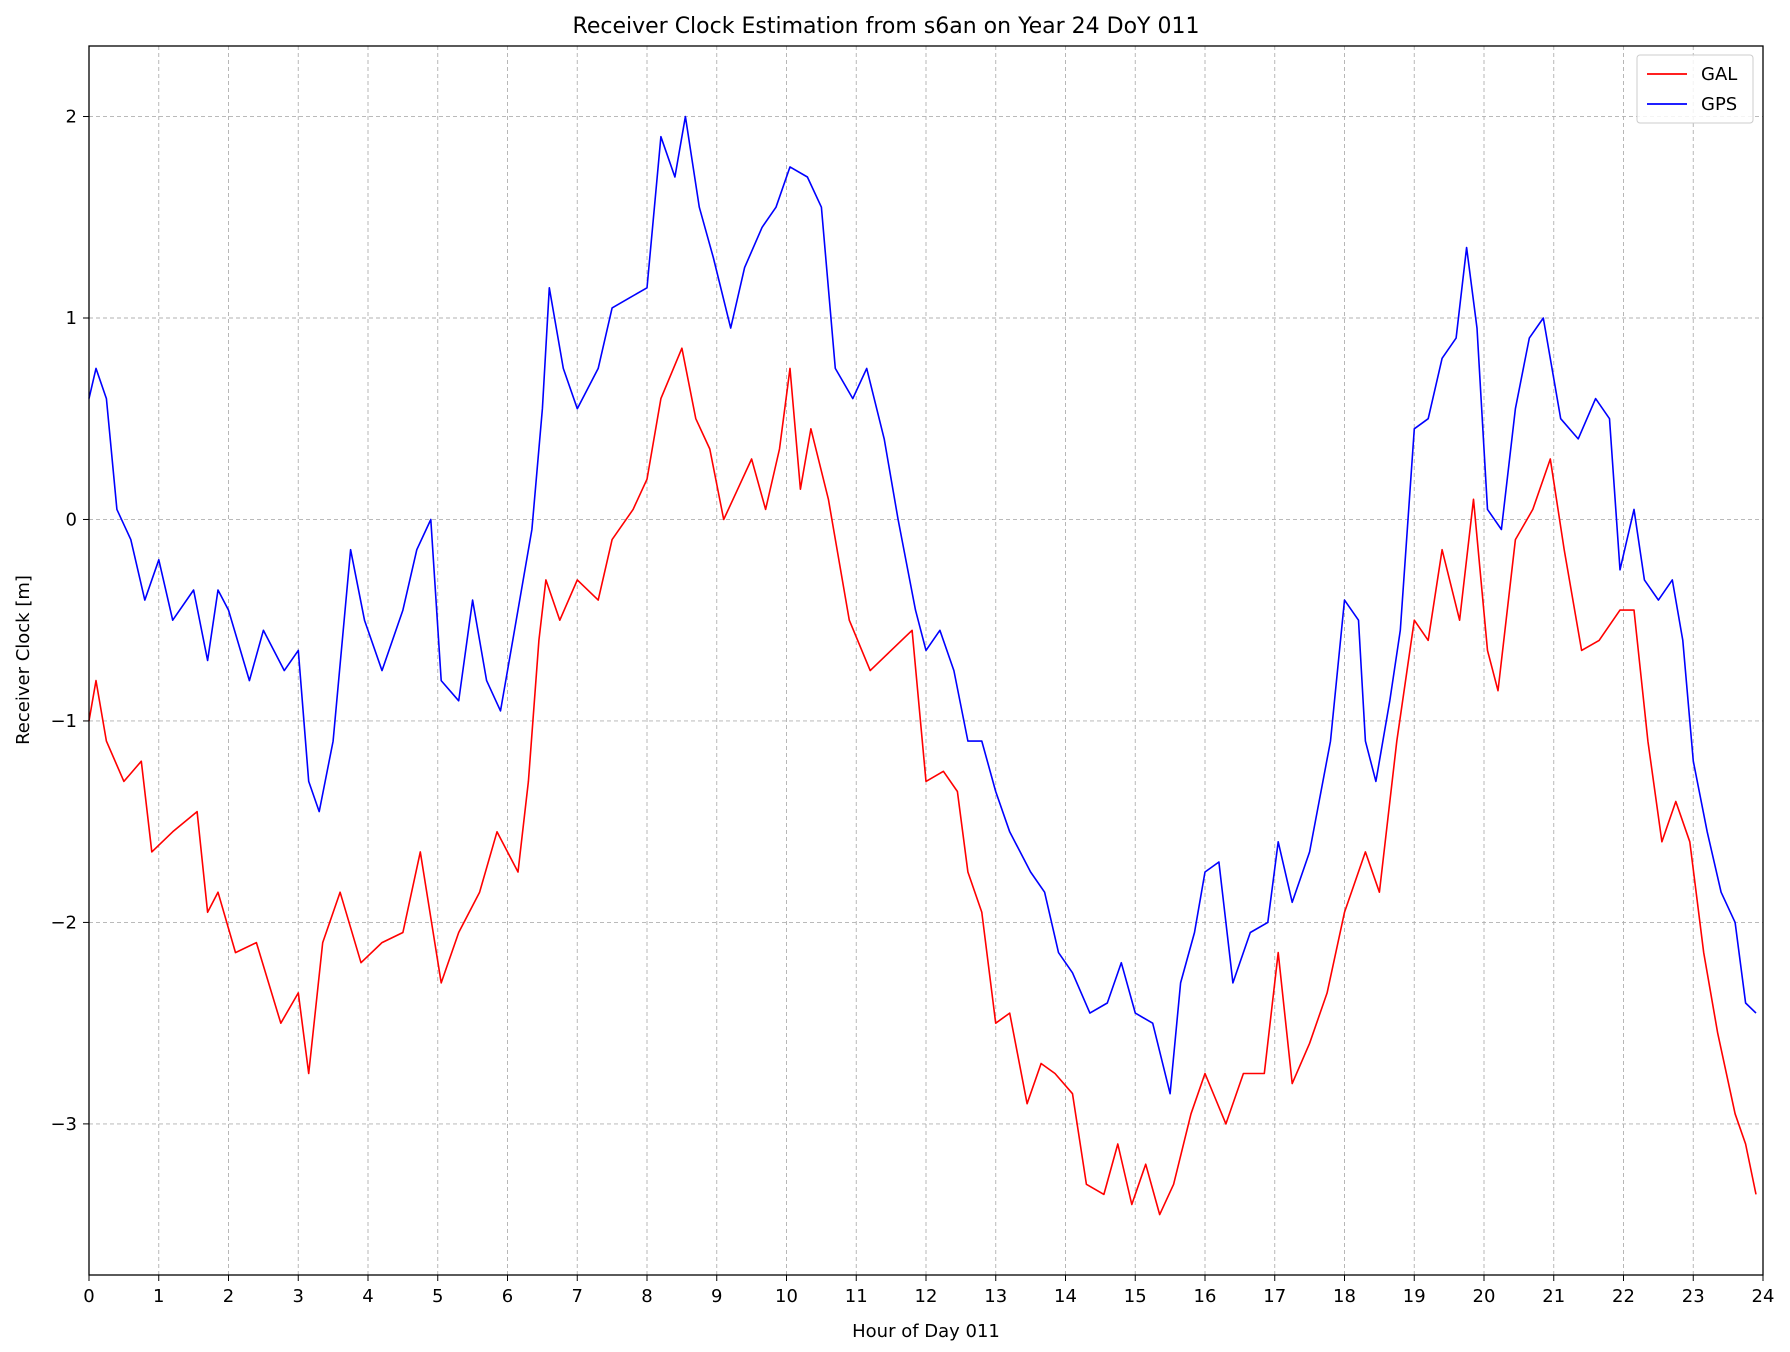 This screenshot has width=1790, height=1352. What do you see at coordinates (1344, 1296) in the screenshot?
I see `x-tick-label: 18` at bounding box center [1344, 1296].